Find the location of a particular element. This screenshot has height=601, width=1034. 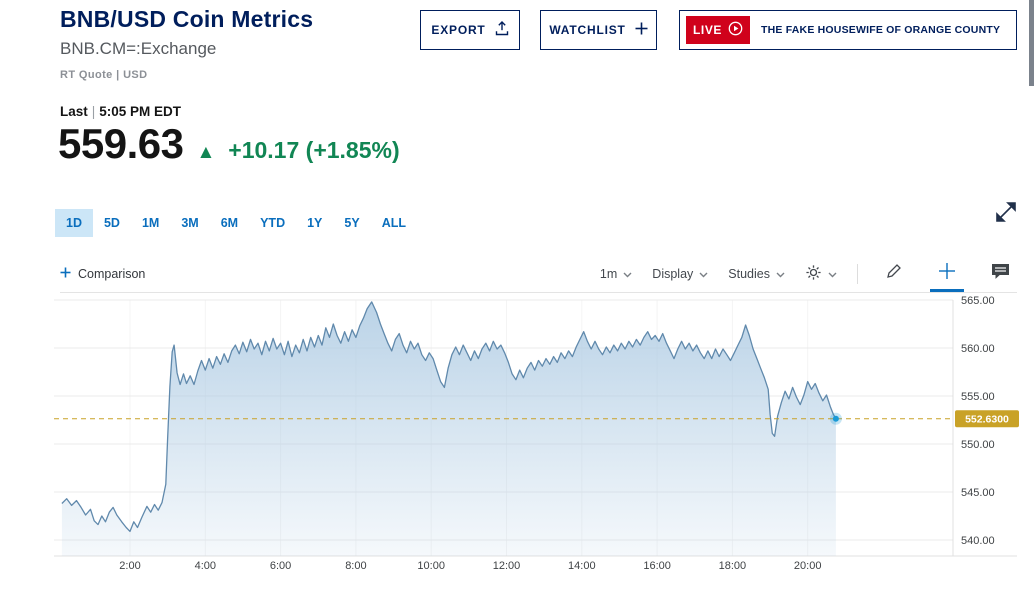

plus-icon is located at coordinates (641, 30).